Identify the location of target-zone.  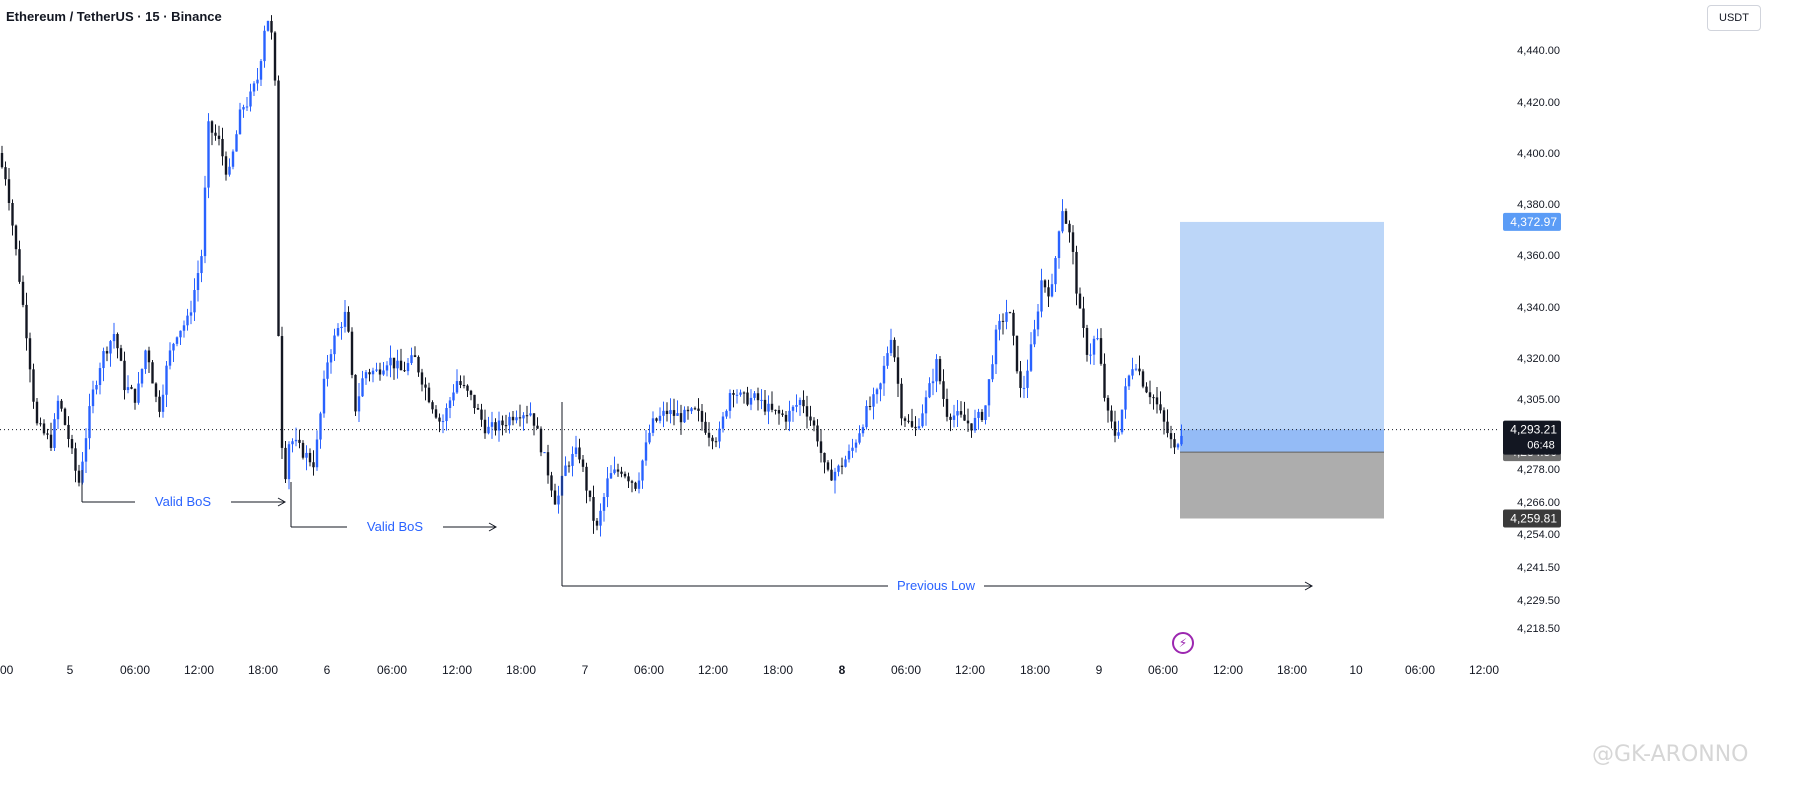
(1282, 337).